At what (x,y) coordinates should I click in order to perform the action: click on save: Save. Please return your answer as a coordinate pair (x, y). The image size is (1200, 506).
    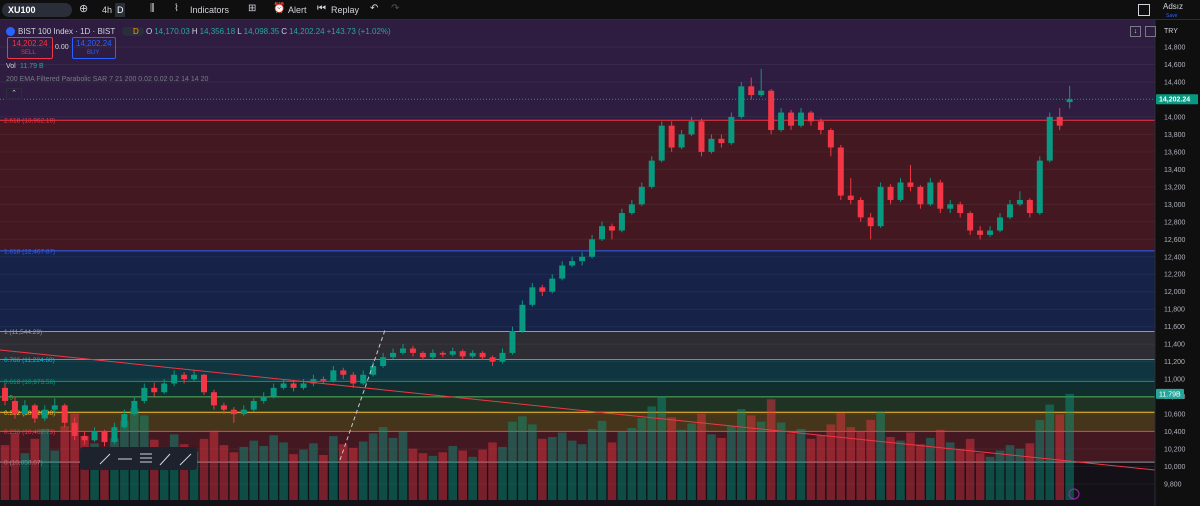
    Looking at the image, I should click on (1172, 16).